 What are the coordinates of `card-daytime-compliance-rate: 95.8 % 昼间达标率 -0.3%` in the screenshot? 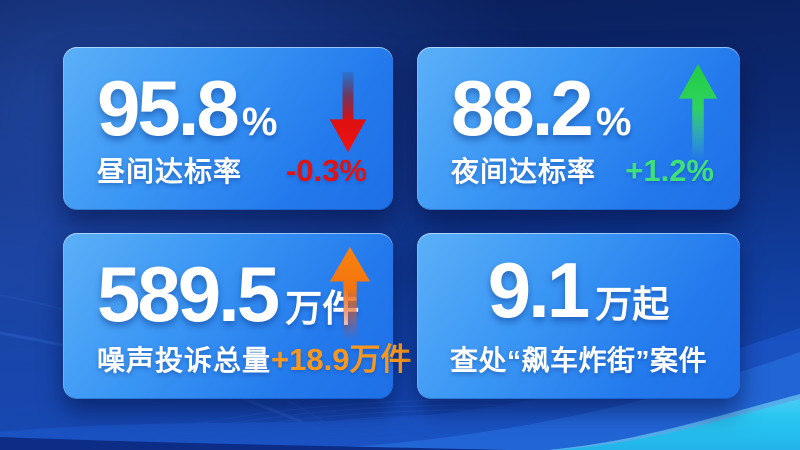 It's located at (228, 128).